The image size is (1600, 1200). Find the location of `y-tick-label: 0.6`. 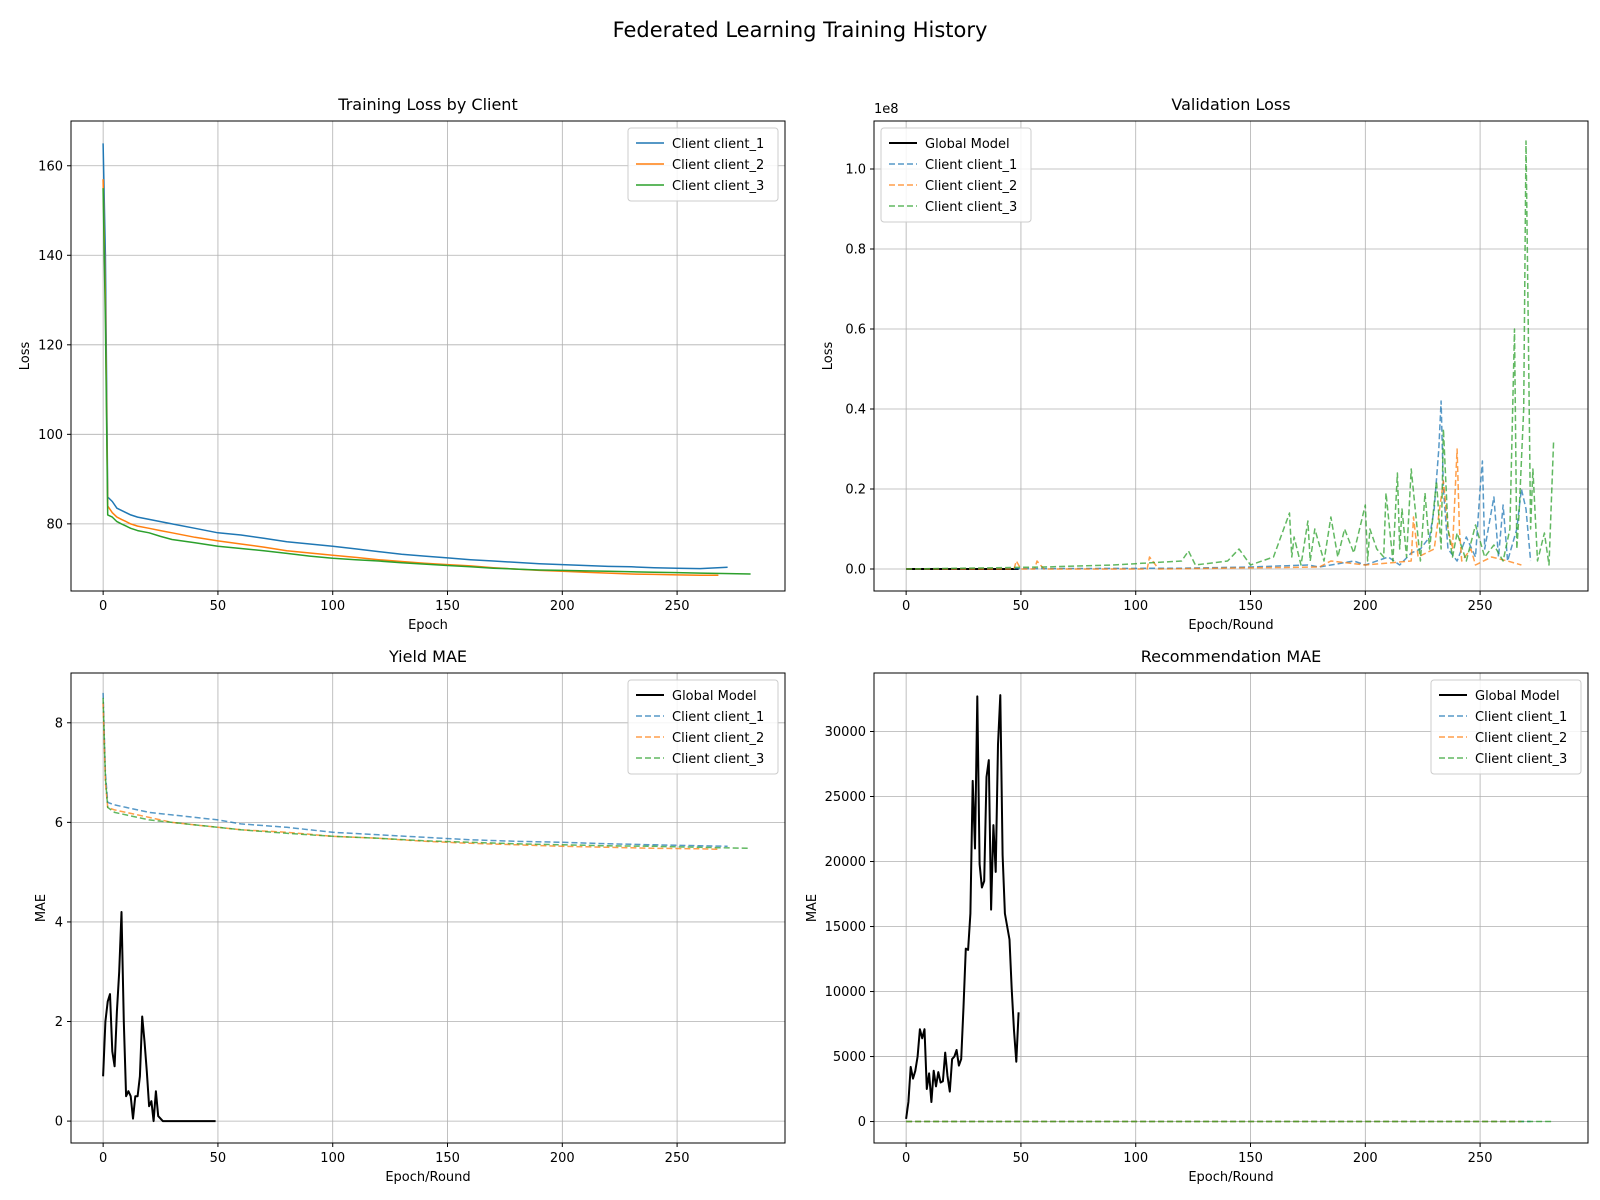

y-tick-label: 0.6 is located at coordinates (855, 330).